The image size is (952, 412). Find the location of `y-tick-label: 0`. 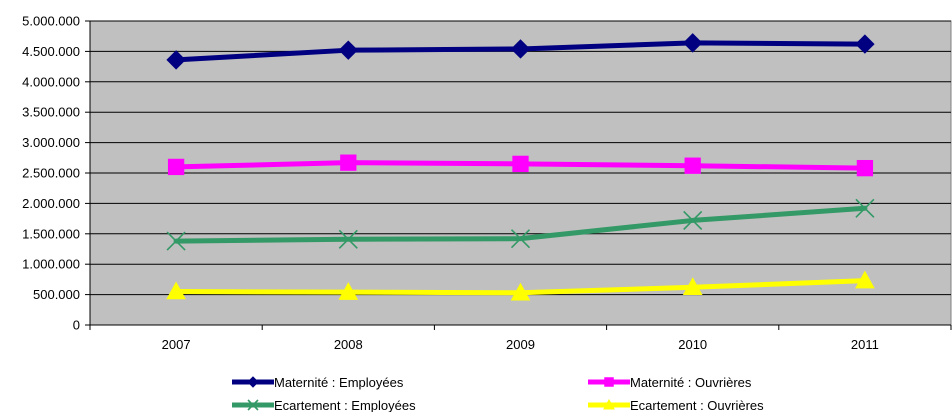

y-tick-label: 0 is located at coordinates (76, 325).